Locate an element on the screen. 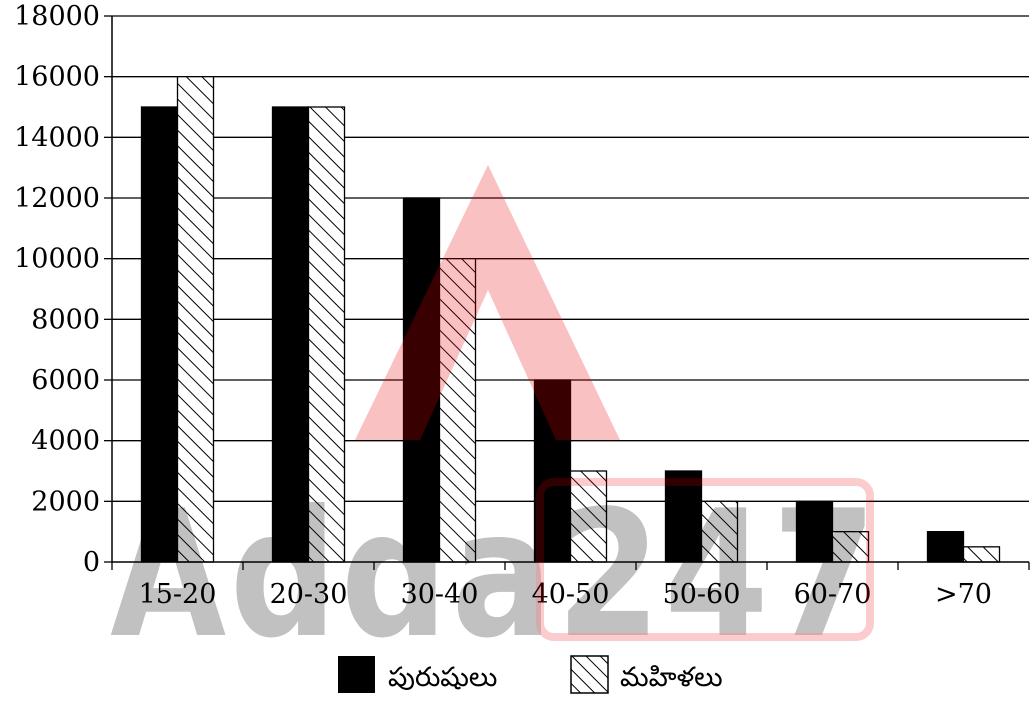  y-tick-label: 8000 is located at coordinates (65, 319).